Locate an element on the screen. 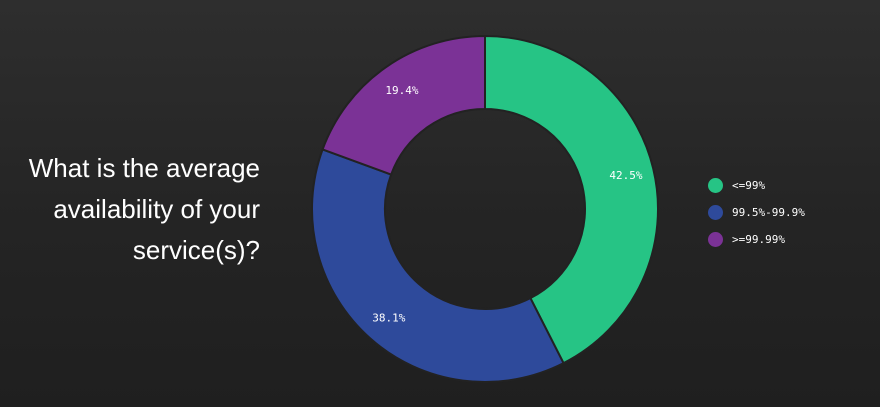 This screenshot has width=880, height=407. question-line-2: availability of your is located at coordinates (156, 209).